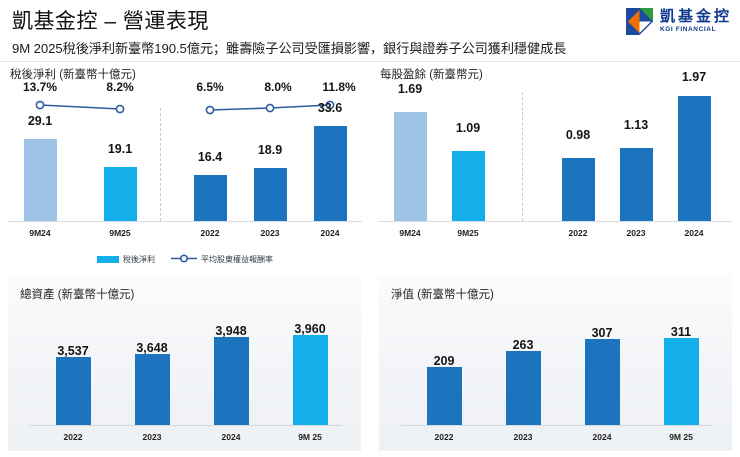 The height and width of the screenshot is (457, 740). I want to click on bar-nw-9m25, so click(681, 381).